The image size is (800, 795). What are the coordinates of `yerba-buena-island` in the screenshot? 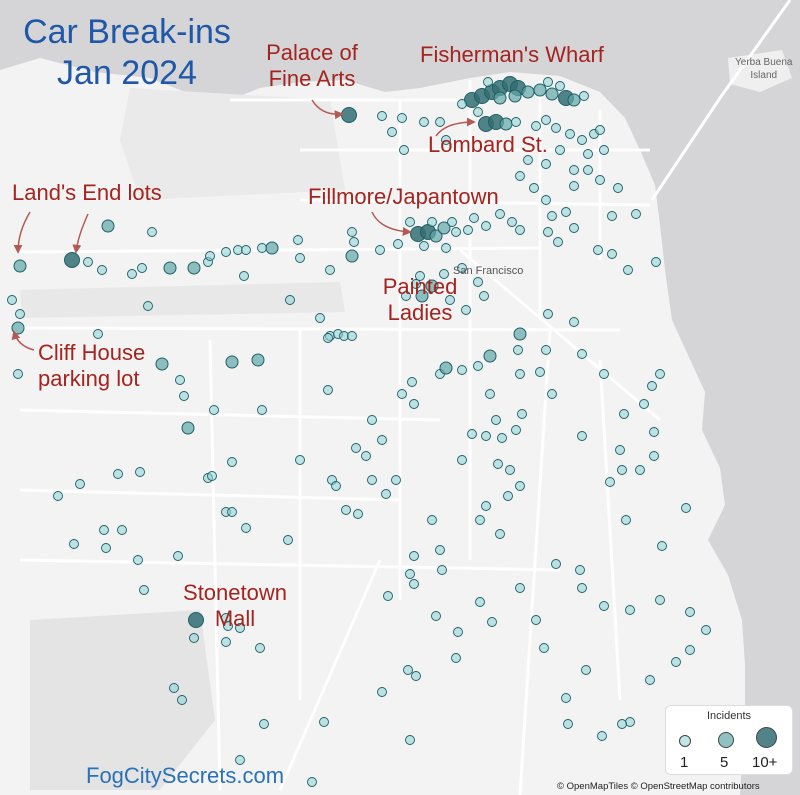 It's located at (760, 71).